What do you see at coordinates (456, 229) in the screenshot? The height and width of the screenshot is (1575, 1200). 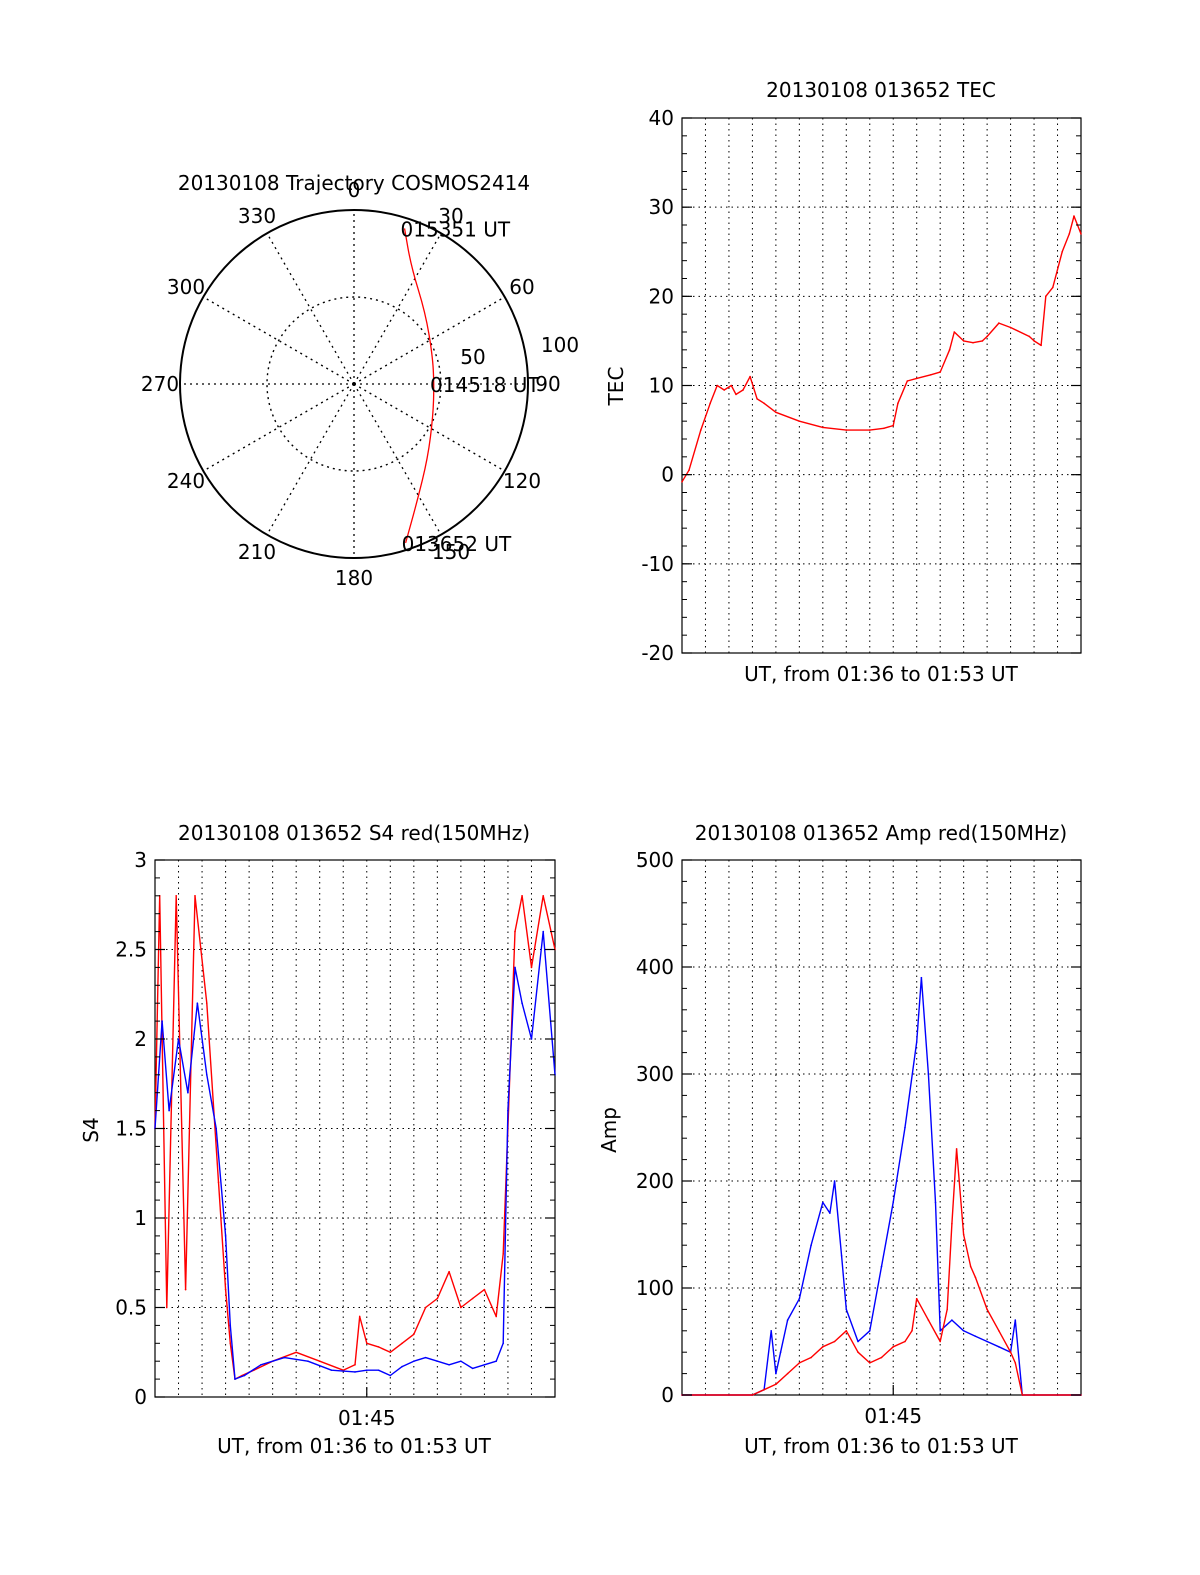 I see `polar-time-label: 015351 UT` at bounding box center [456, 229].